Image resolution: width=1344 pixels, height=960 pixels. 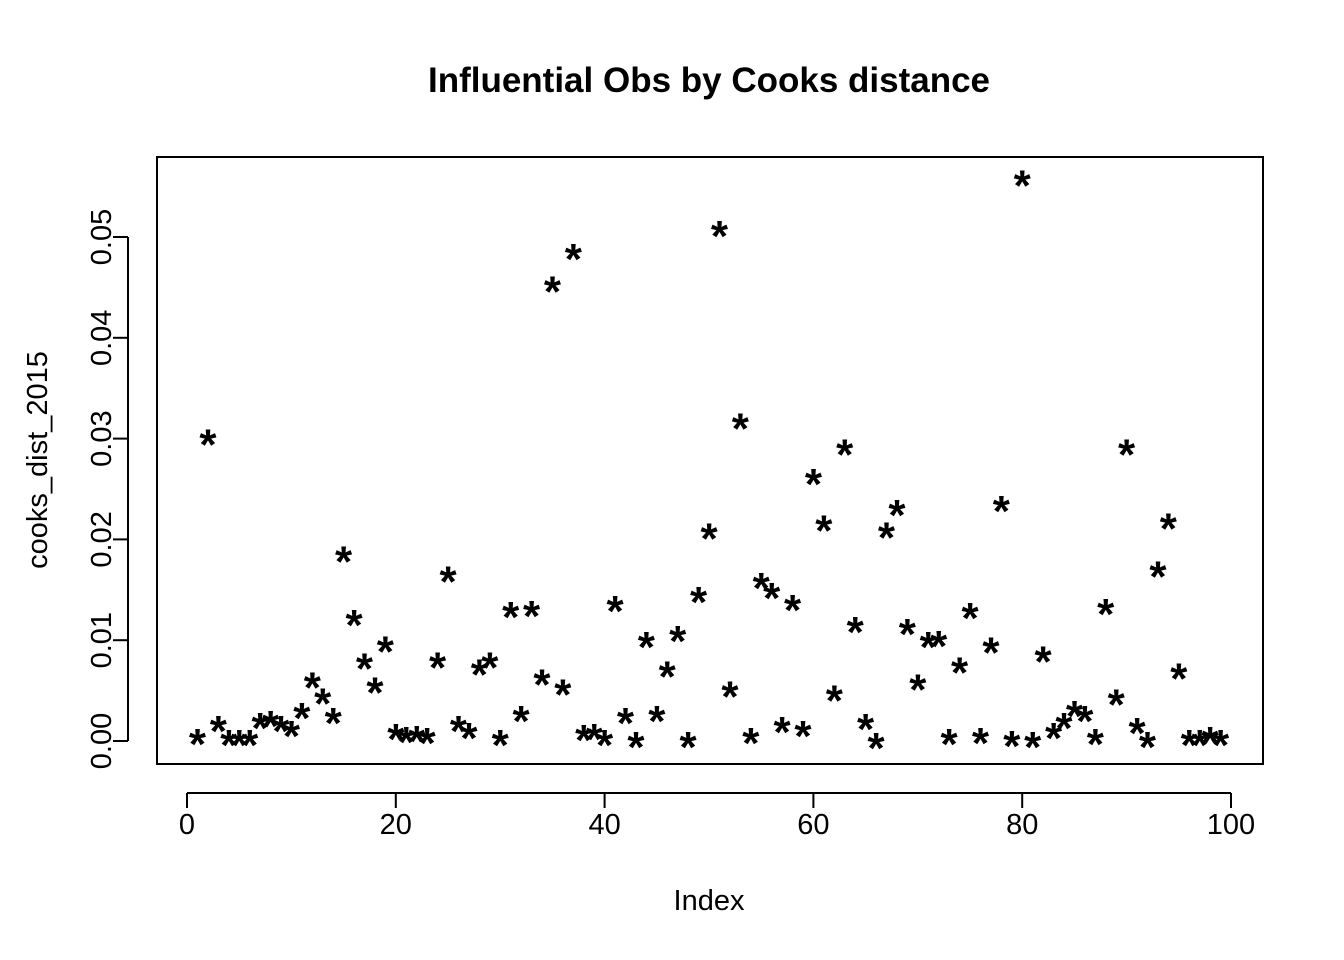 I want to click on x-tick-label: 0, so click(x=187, y=825).